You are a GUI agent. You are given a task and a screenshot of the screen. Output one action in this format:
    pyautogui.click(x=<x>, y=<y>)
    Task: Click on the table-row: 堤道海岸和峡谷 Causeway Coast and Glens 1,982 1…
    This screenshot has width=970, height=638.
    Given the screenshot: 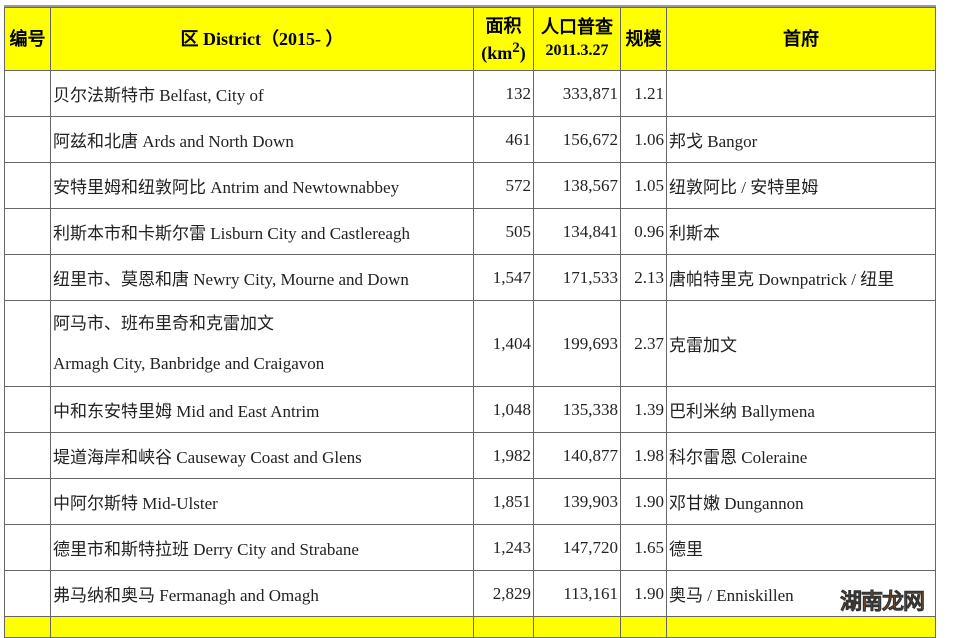 What is the action you would take?
    pyautogui.click(x=470, y=455)
    